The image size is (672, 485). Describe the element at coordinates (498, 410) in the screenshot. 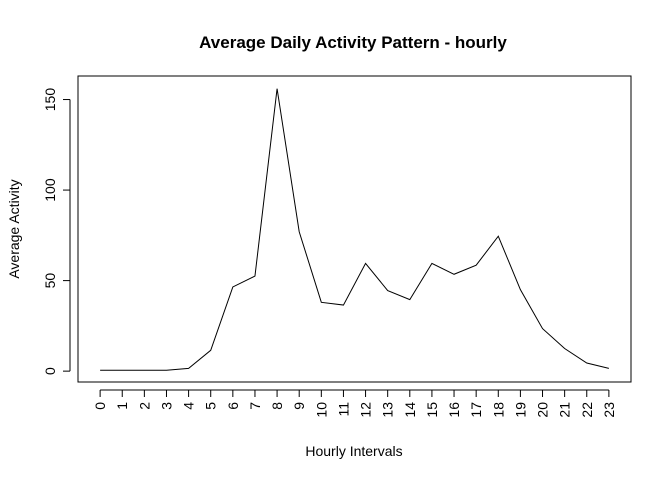

I see `x-tick-label: 18` at that location.